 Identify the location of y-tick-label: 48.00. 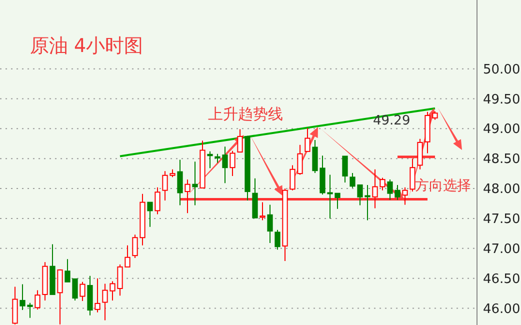
(501, 190).